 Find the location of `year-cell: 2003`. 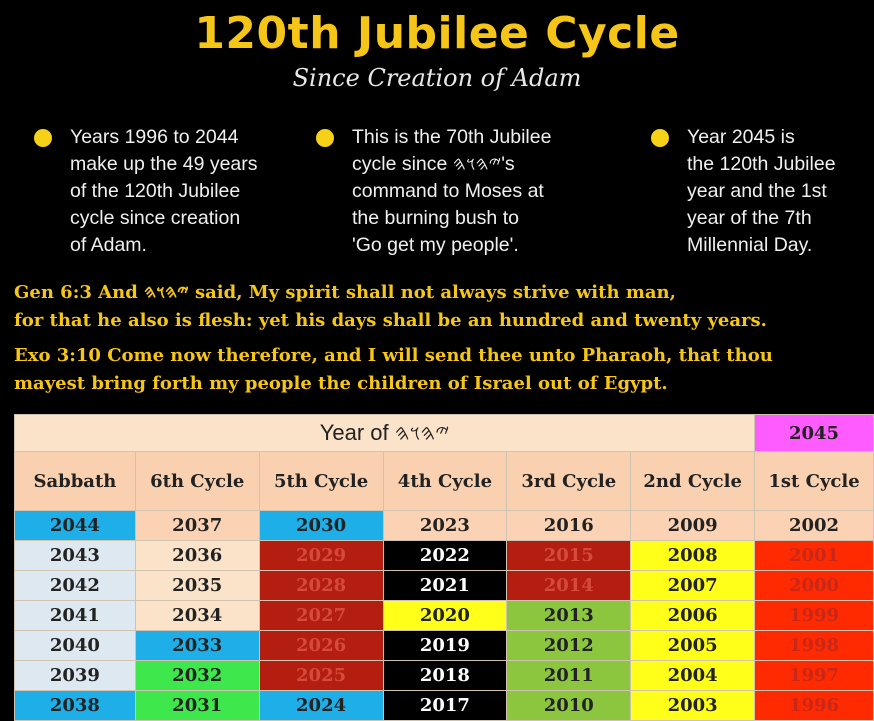

year-cell: 2003 is located at coordinates (693, 705).